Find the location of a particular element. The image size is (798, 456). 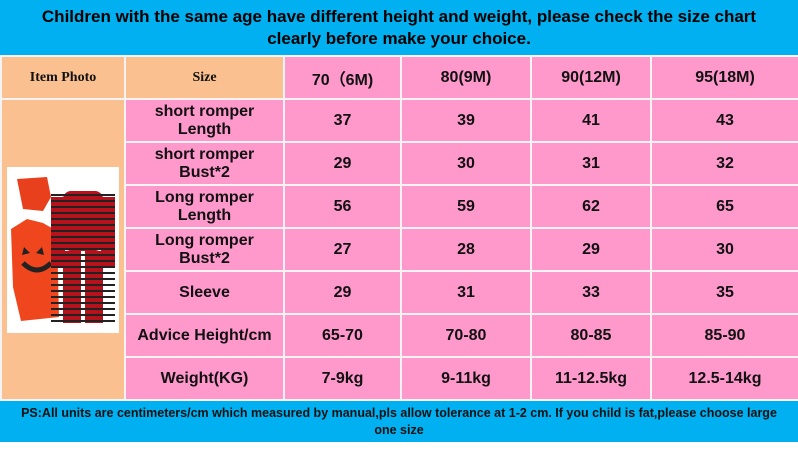

table-cell: 56 is located at coordinates (342, 206).